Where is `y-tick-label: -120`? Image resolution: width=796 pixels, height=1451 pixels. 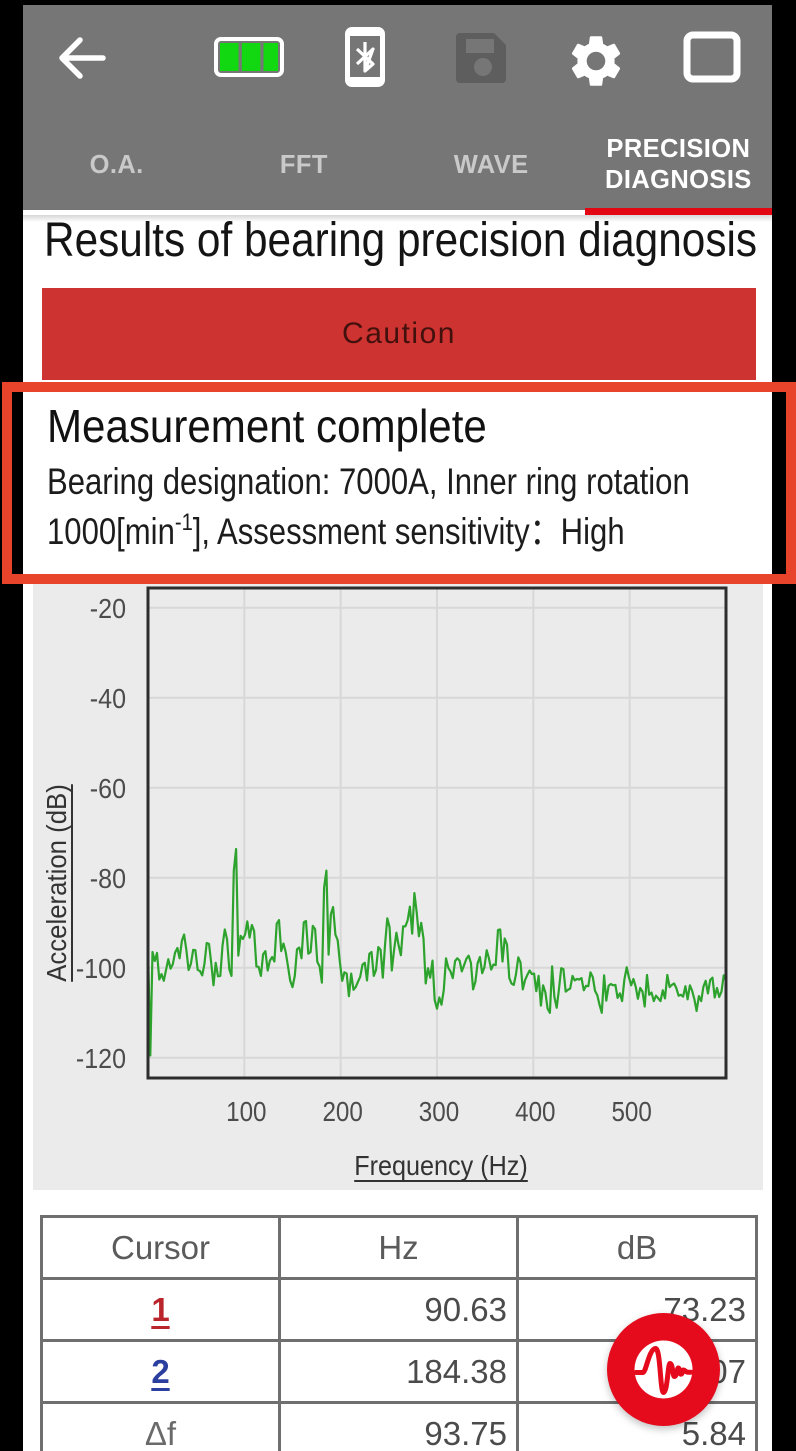 y-tick-label: -120 is located at coordinates (101, 1058).